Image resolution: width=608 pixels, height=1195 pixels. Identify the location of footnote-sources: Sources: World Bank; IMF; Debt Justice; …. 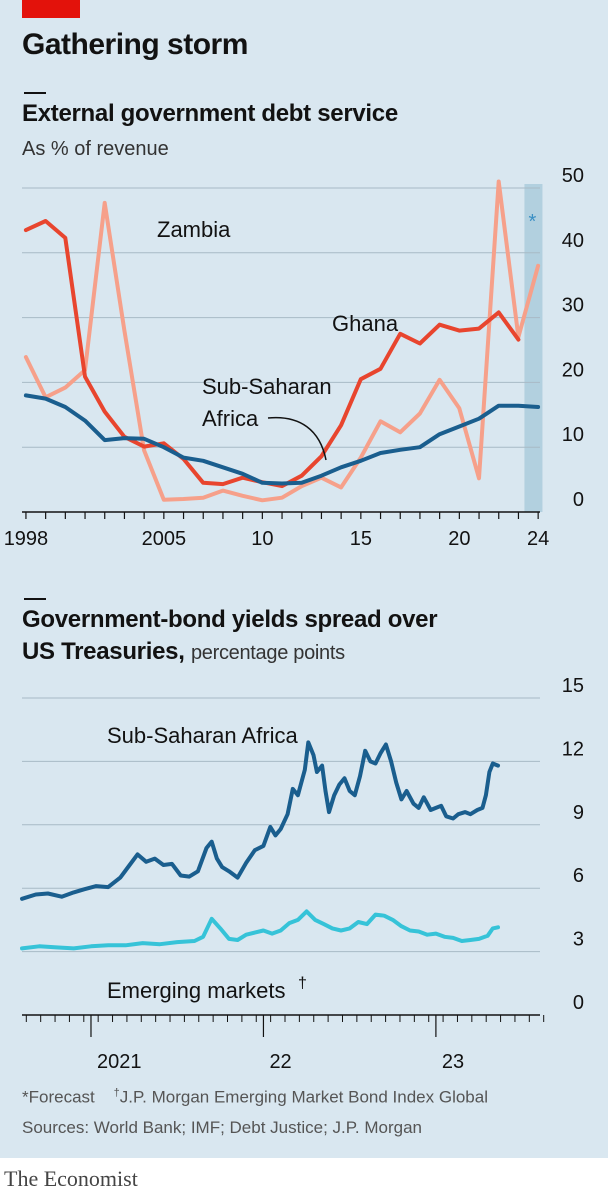
(222, 1127).